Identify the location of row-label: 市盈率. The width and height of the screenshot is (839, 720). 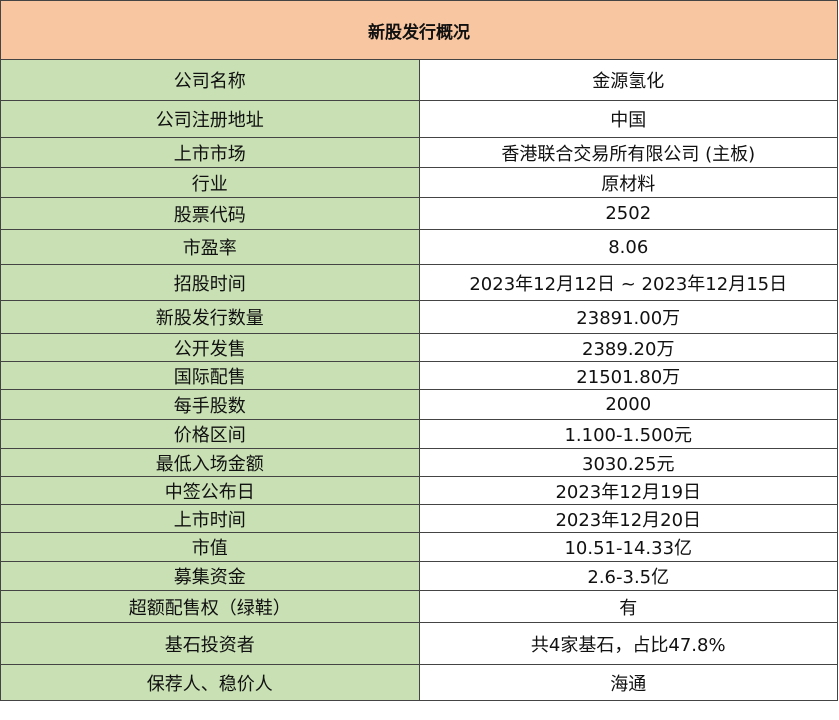
(210, 247).